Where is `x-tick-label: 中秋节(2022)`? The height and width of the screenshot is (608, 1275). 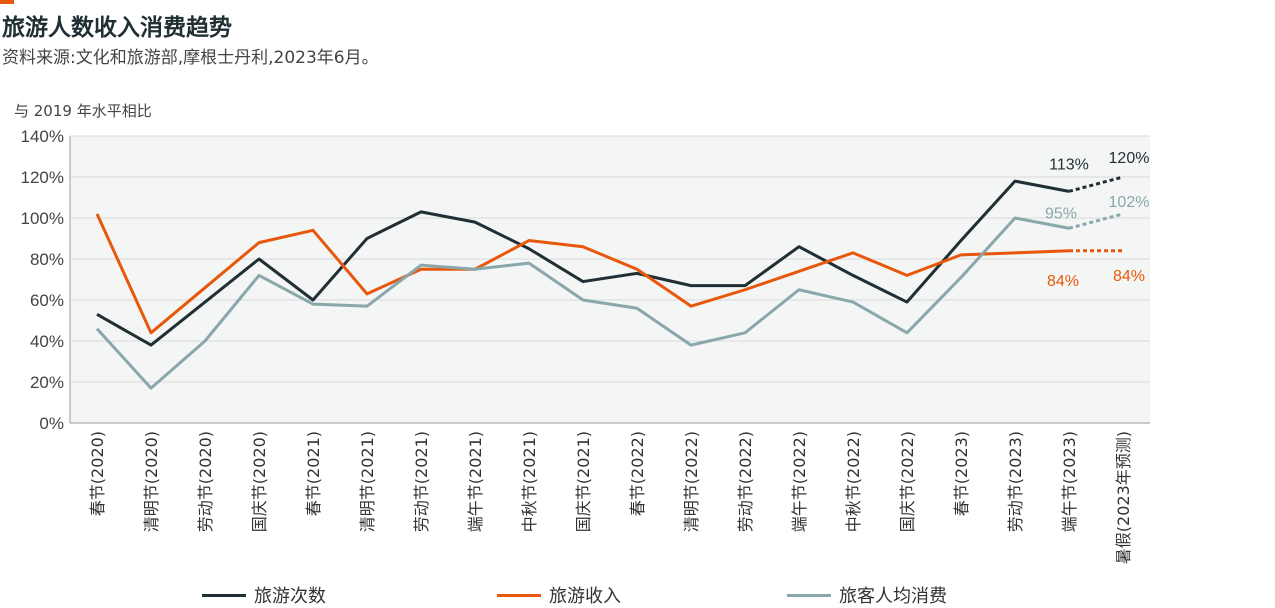
x-tick-label: 中秋节(2022) is located at coordinates (853, 481).